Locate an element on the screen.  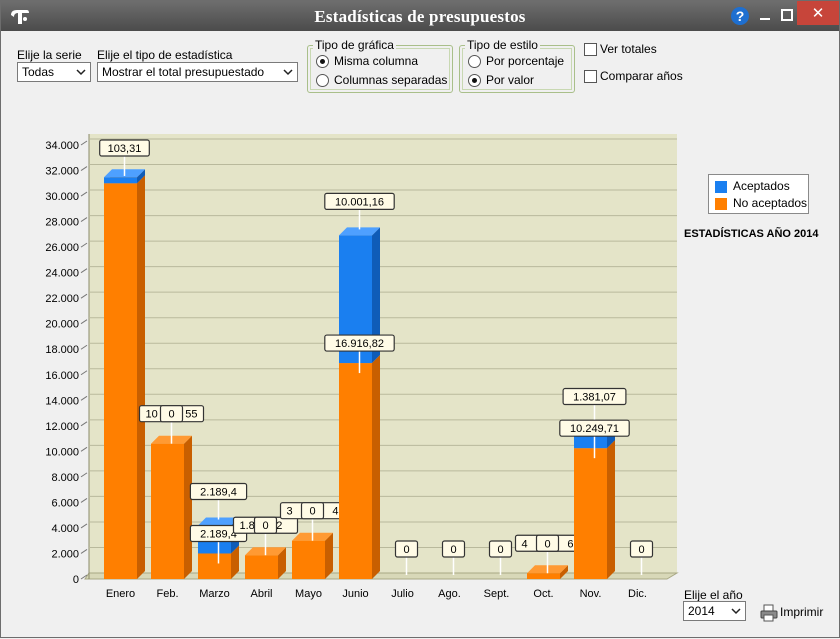
bar-aceptados-top is located at coordinates (218, 521).